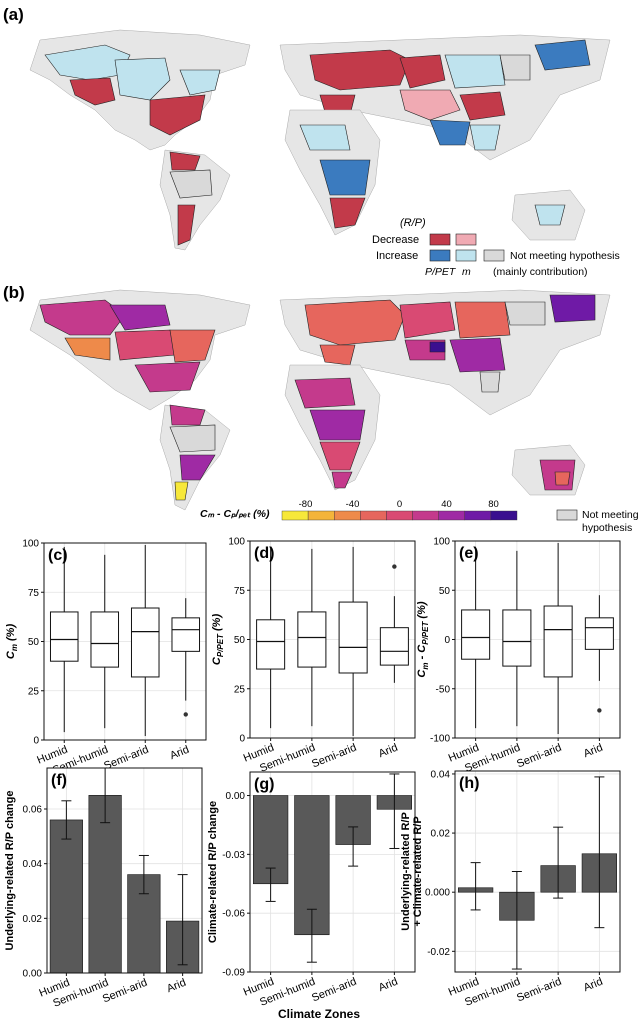 This screenshot has width=642, height=1024. Describe the element at coordinates (406, 871) in the screenshot. I see `y-axis-label-line1: Underlying-related R/P` at that location.